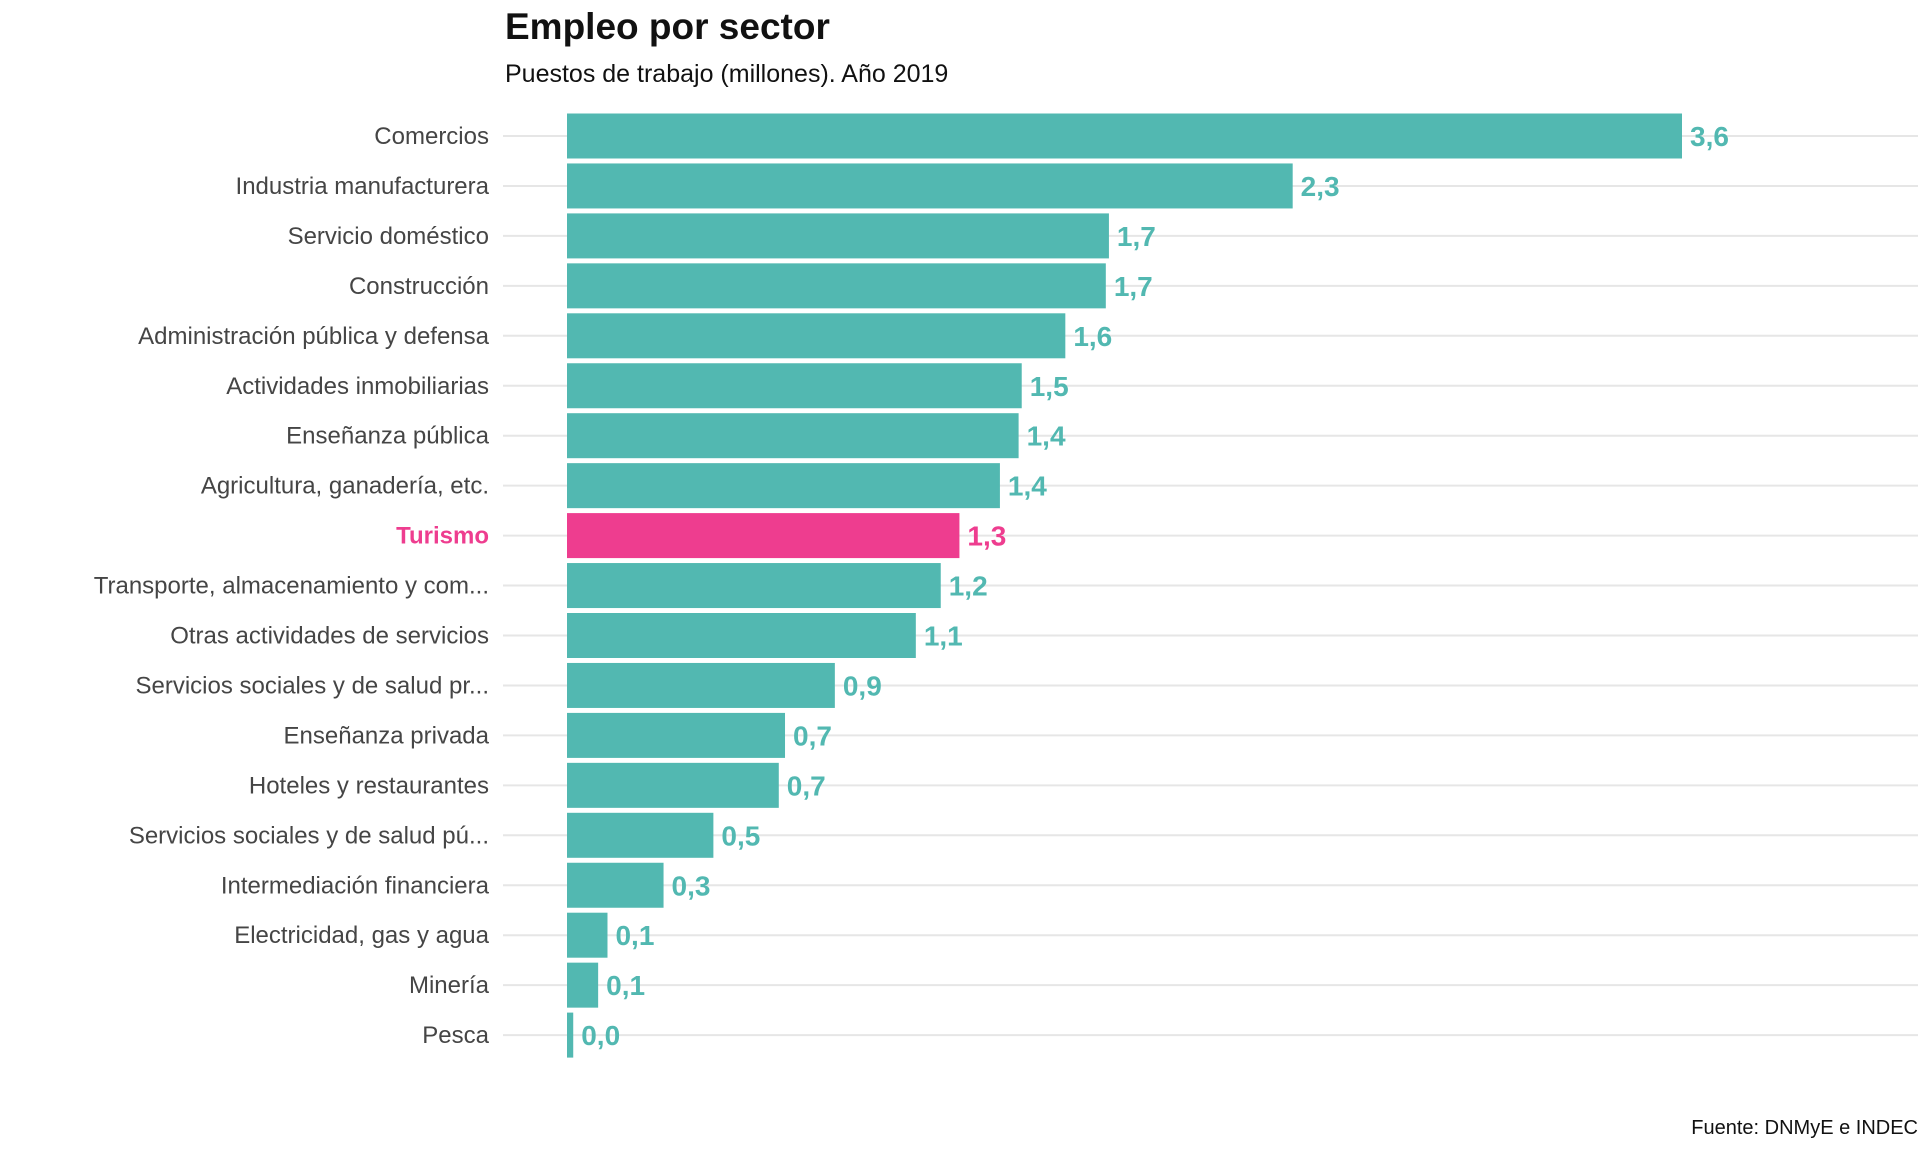 Image resolution: width=1920 pixels, height=1152 pixels. What do you see at coordinates (1709, 136) in the screenshot?
I see `value-label: 3,6` at bounding box center [1709, 136].